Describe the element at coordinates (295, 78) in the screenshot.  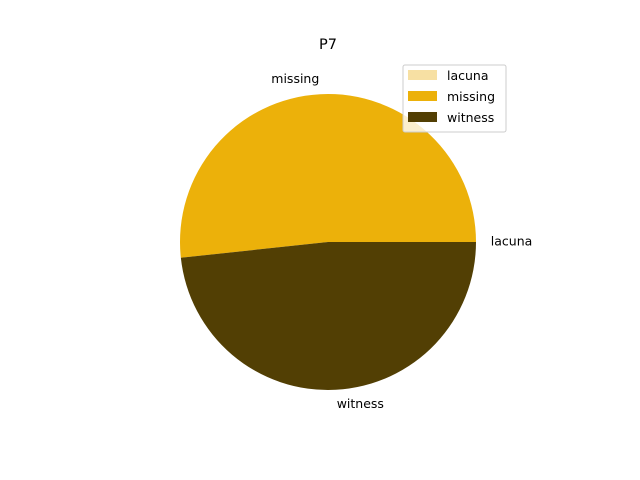
I see `slice-label-missing: missing` at that location.